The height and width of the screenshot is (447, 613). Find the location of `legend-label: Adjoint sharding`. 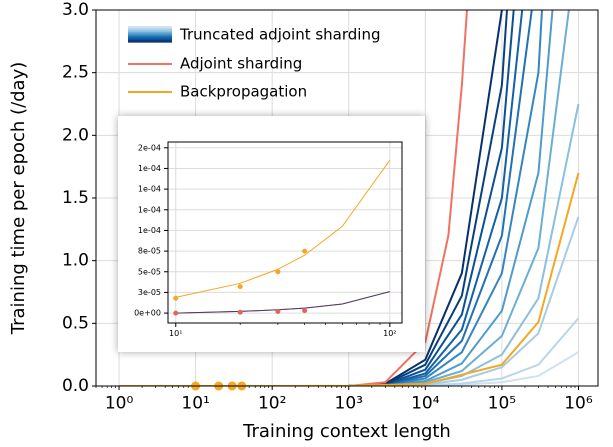

legend-label: Adjoint sharding is located at coordinates (241, 64).